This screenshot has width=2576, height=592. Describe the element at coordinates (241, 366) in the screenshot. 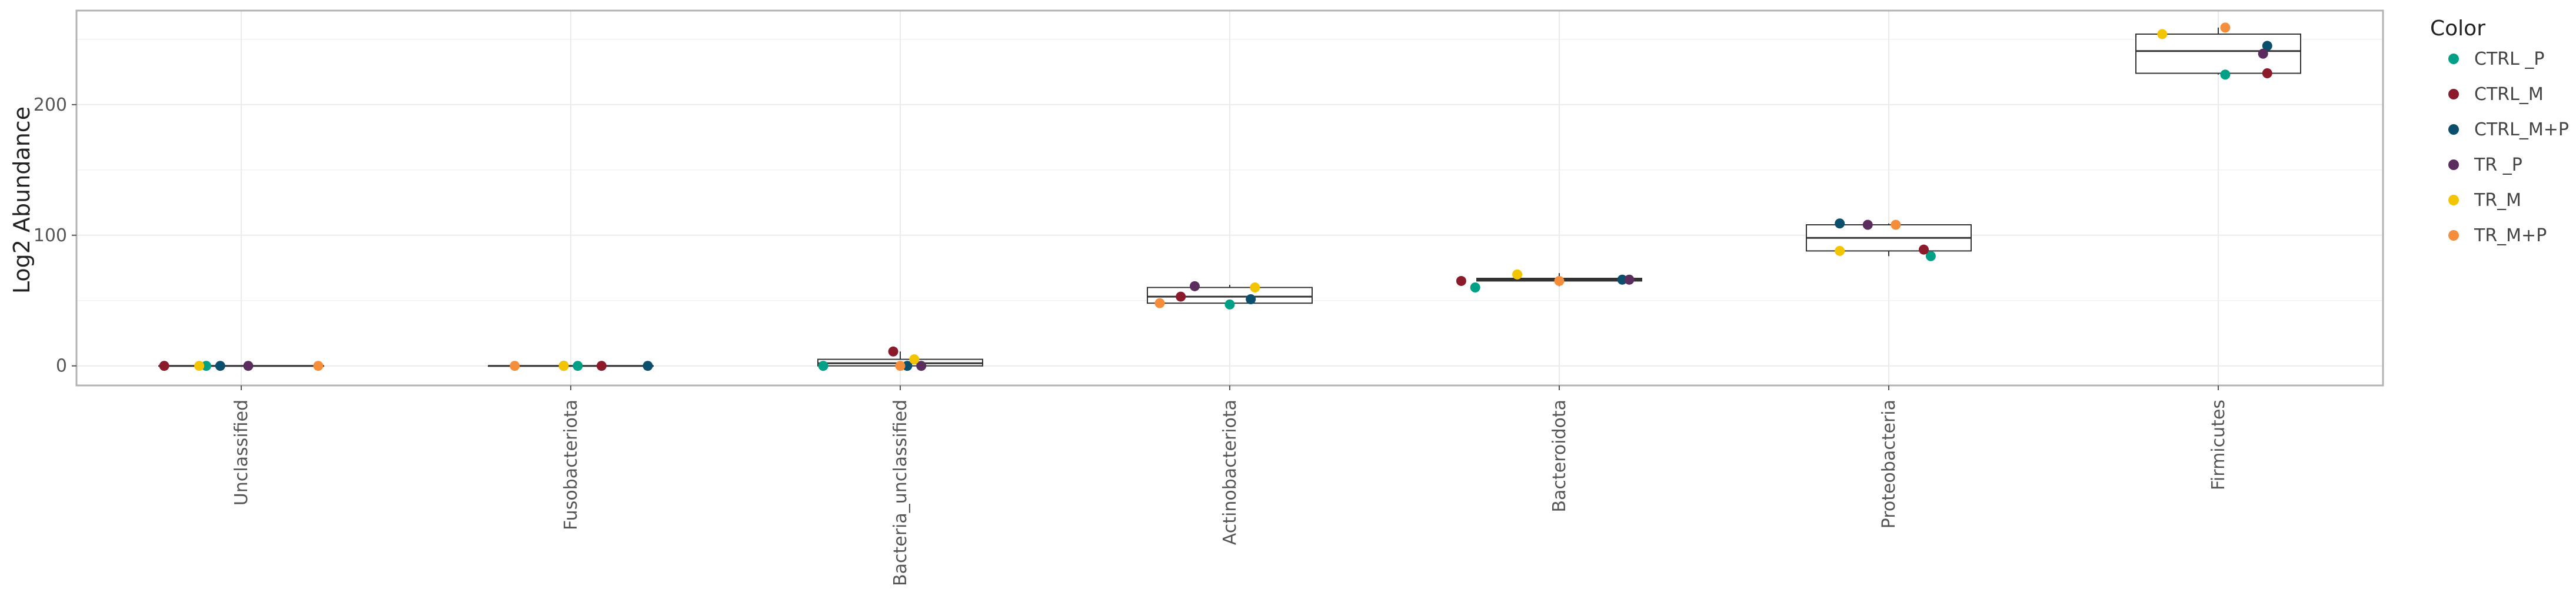

I see `box-Unclassified` at that location.